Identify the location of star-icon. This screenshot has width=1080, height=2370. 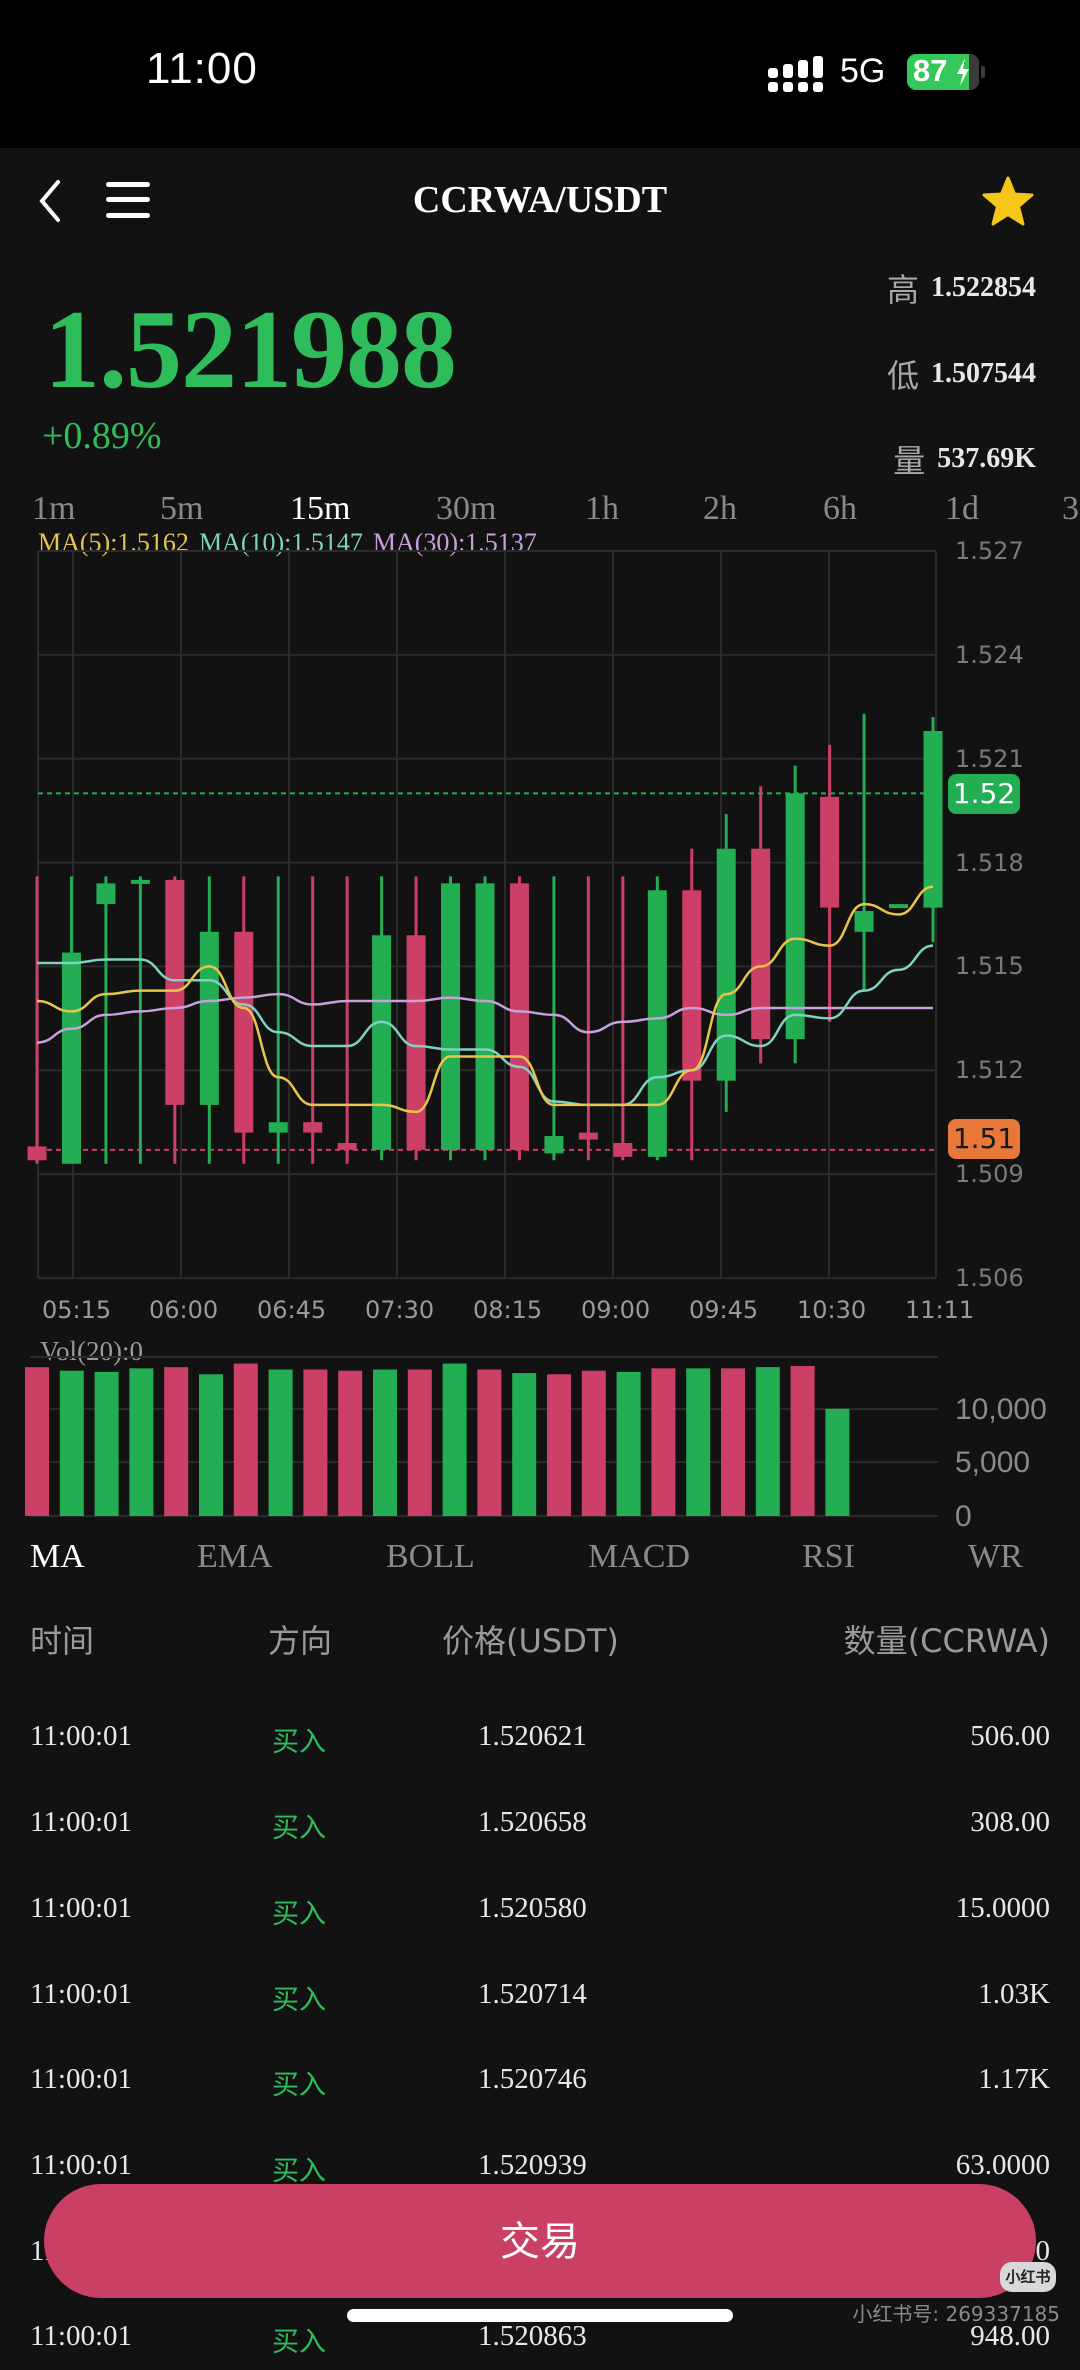
(1008, 202).